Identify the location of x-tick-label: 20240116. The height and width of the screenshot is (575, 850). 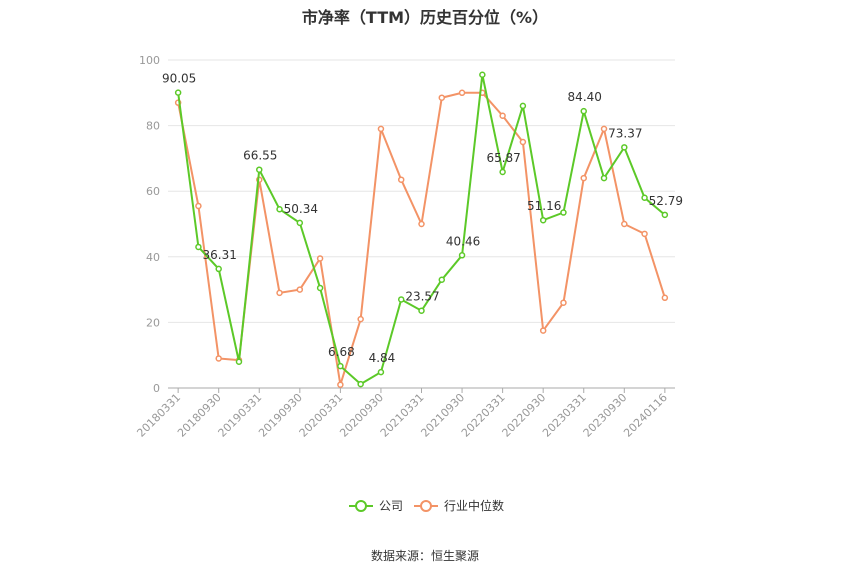
(645, 415).